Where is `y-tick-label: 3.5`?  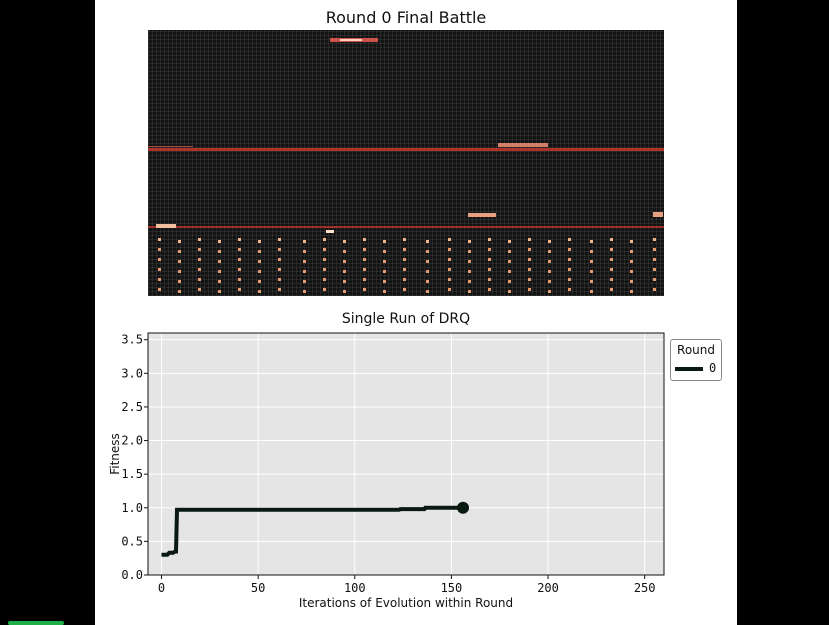
y-tick-label: 3.5 is located at coordinates (132, 340).